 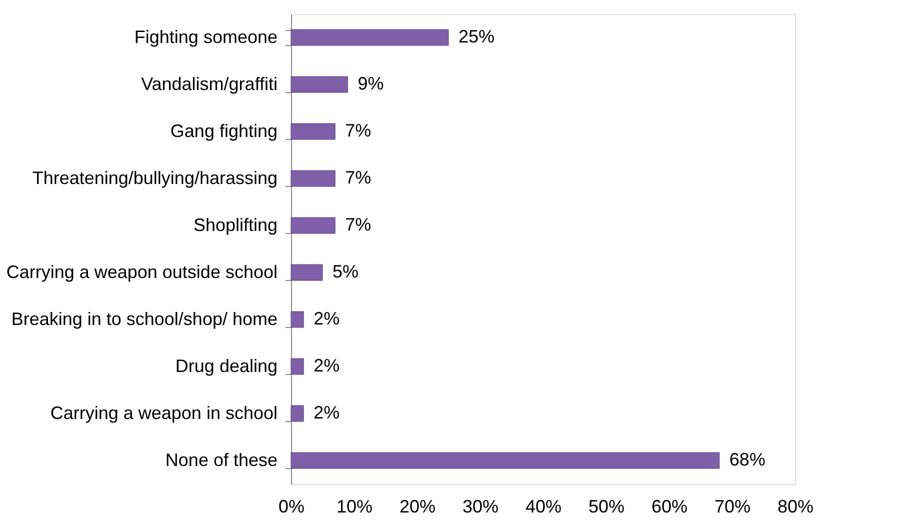 What do you see at coordinates (226, 366) in the screenshot?
I see `y-tick-label: Drug dealing` at bounding box center [226, 366].